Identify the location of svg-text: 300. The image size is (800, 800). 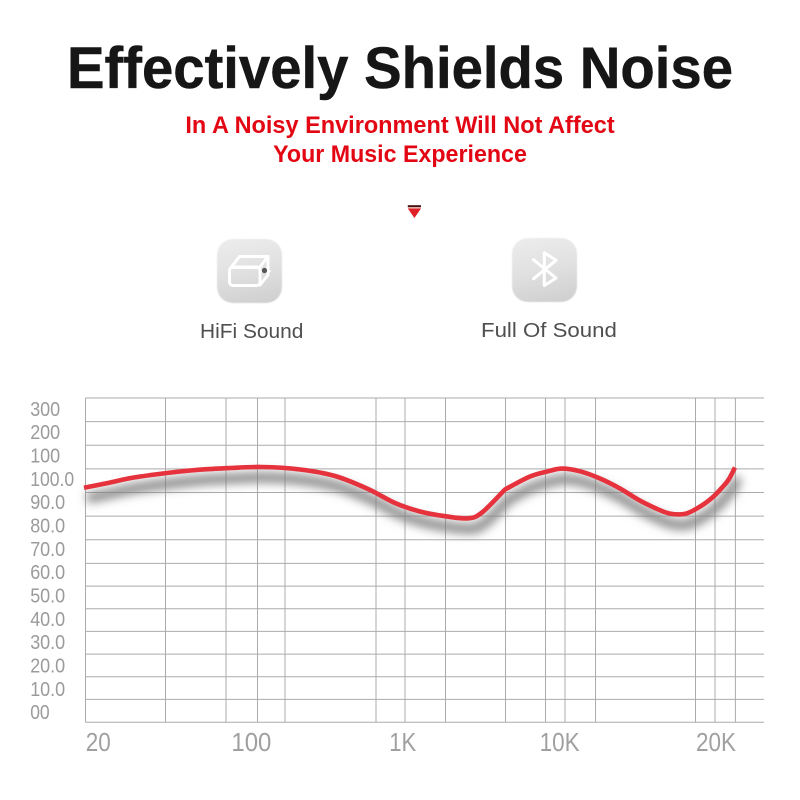
(45, 410).